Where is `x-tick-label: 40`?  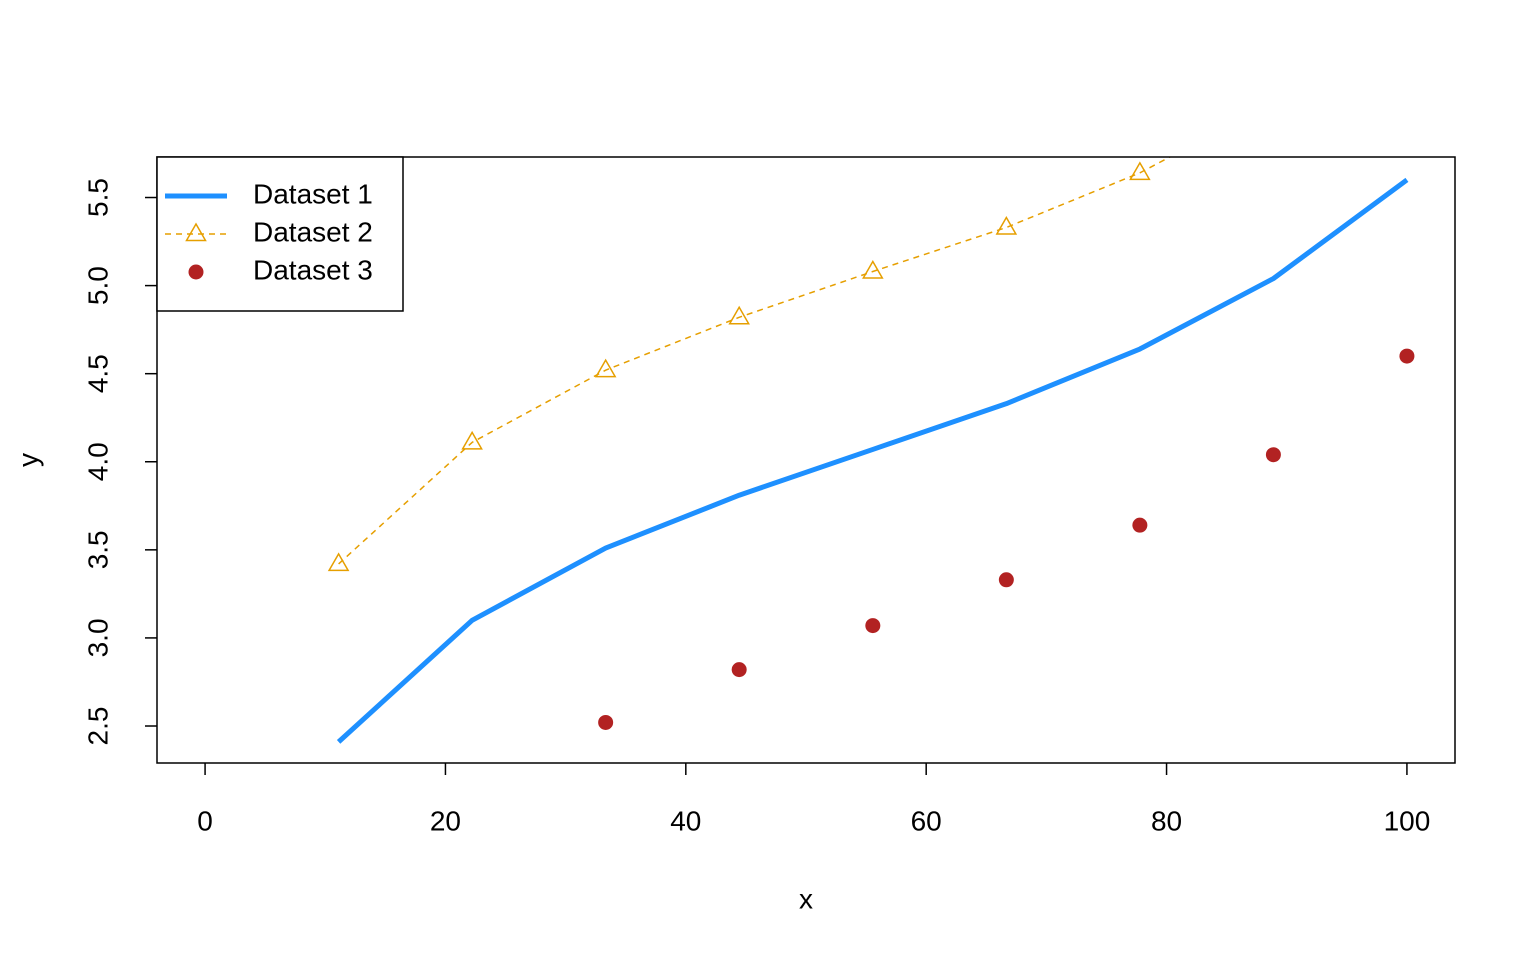 x-tick-label: 40 is located at coordinates (685, 820).